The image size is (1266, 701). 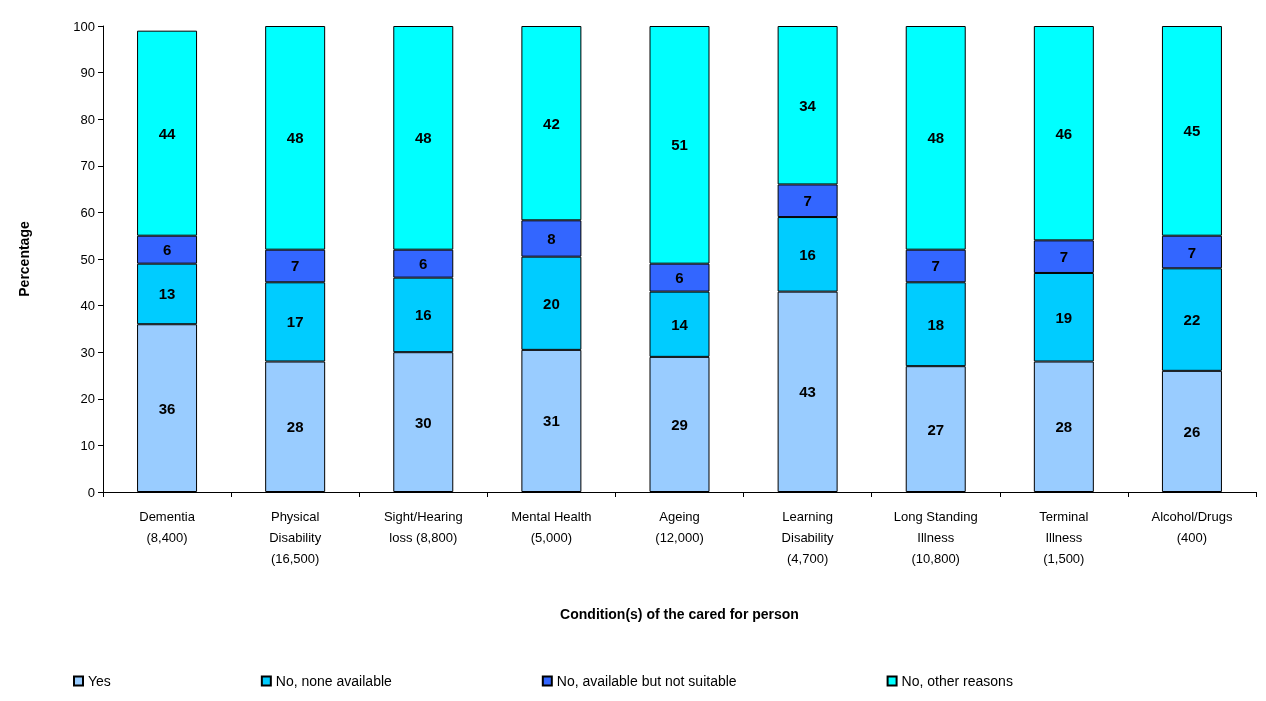 I want to click on y-tick-label: 20, so click(x=87, y=399).